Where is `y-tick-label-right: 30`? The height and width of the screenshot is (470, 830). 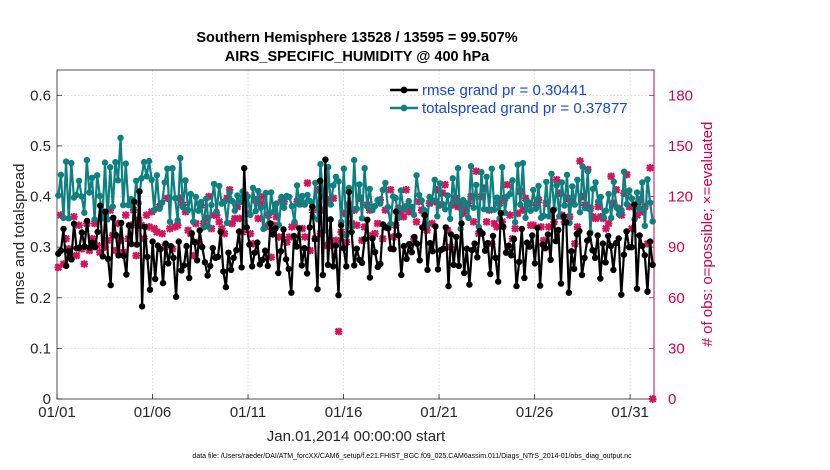
y-tick-label-right: 30 is located at coordinates (676, 348).